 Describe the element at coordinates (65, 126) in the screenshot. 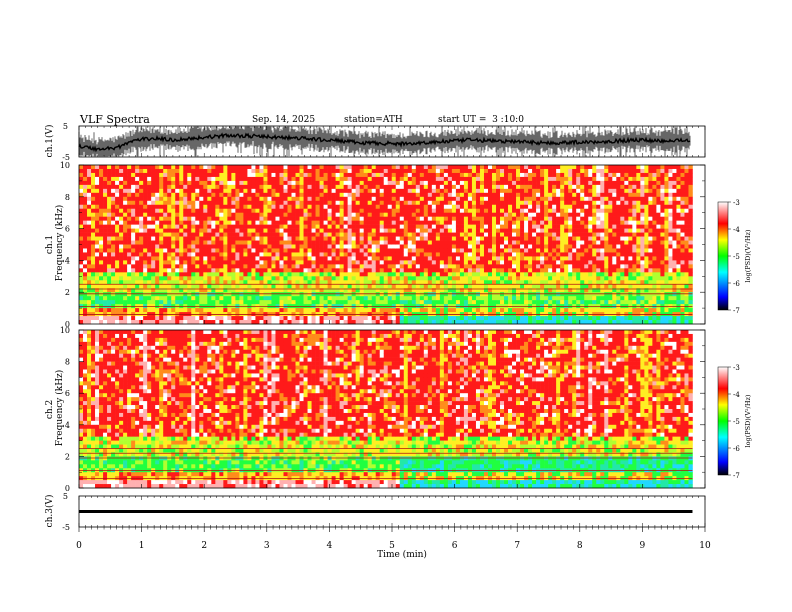

I see `ch1-ytick-top: 5` at that location.